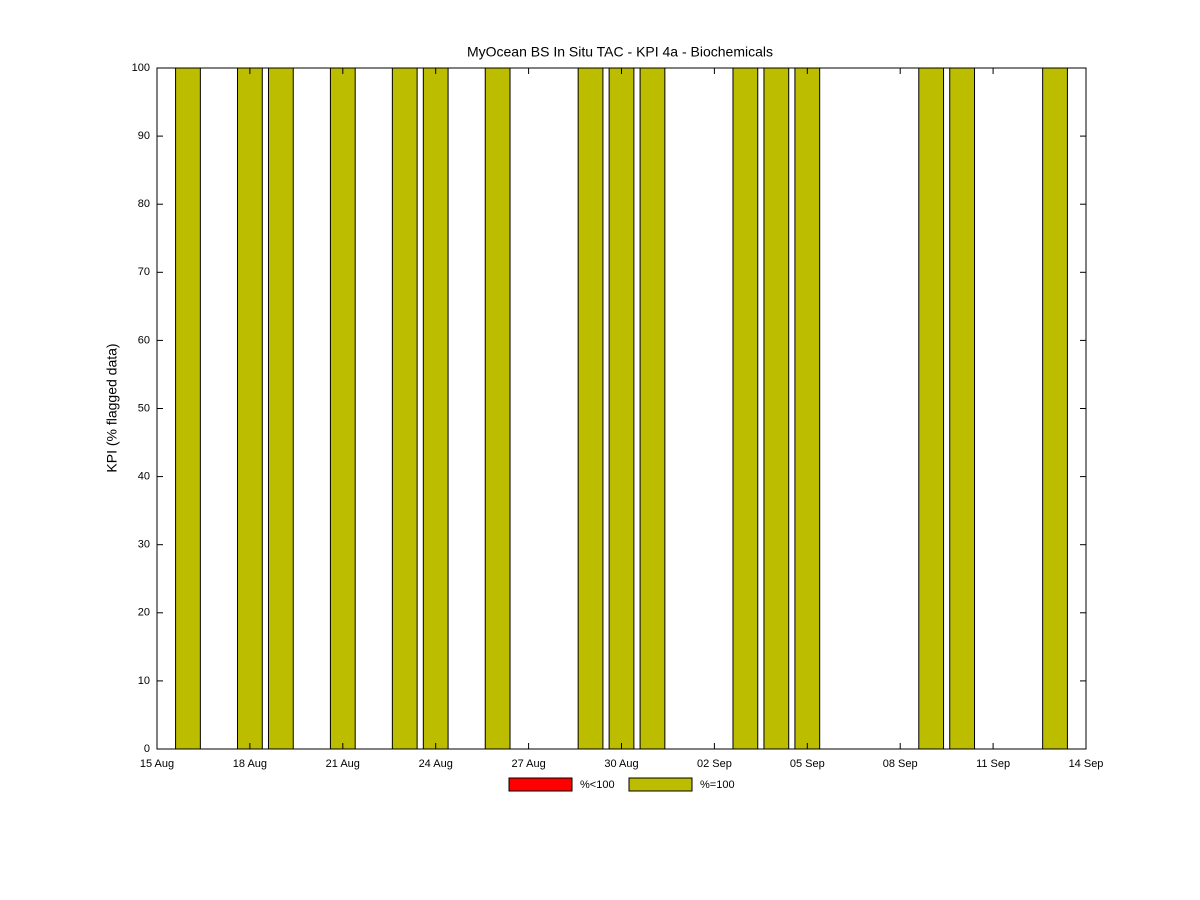  Describe the element at coordinates (714, 764) in the screenshot. I see `x-tick-label: 02 Sep` at that location.